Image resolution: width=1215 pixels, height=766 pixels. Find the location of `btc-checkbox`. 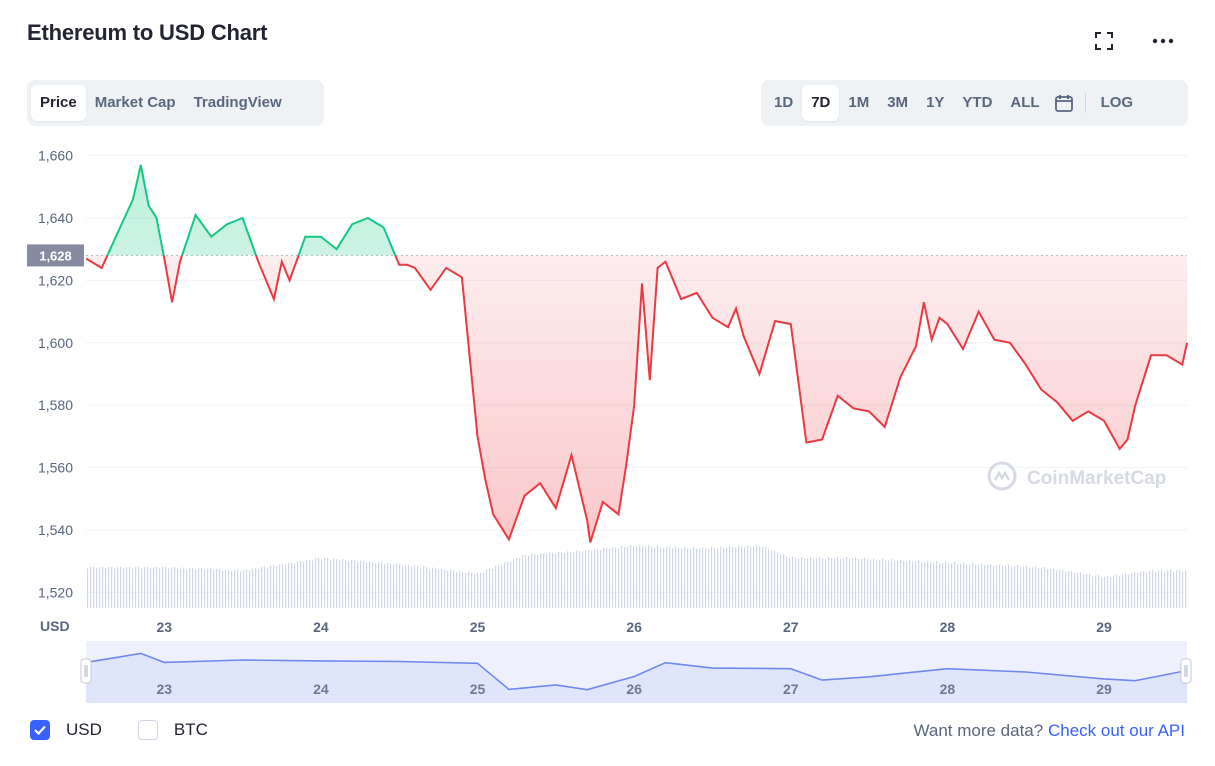

btc-checkbox is located at coordinates (147, 730).